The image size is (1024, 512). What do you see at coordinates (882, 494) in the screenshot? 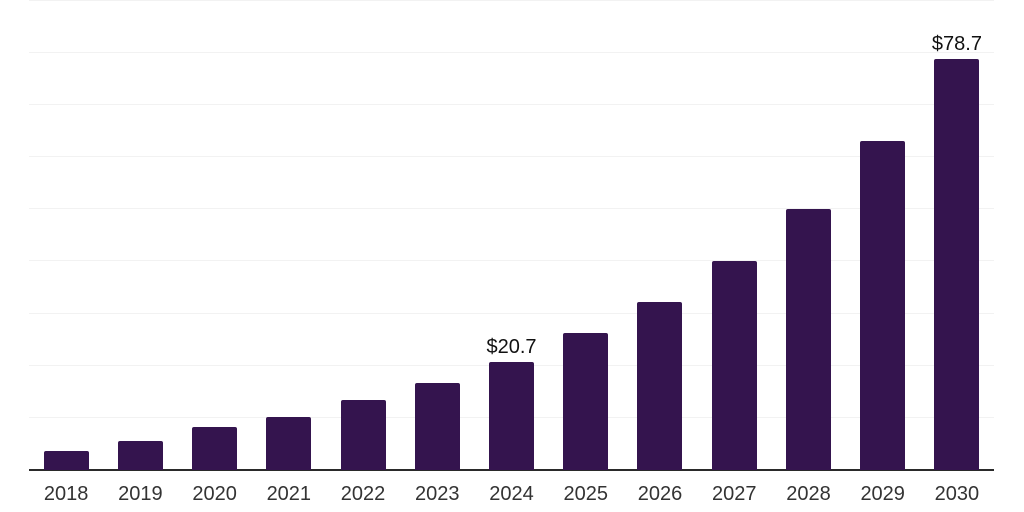
I see `x-tick-label-2029: 2029` at bounding box center [882, 494].